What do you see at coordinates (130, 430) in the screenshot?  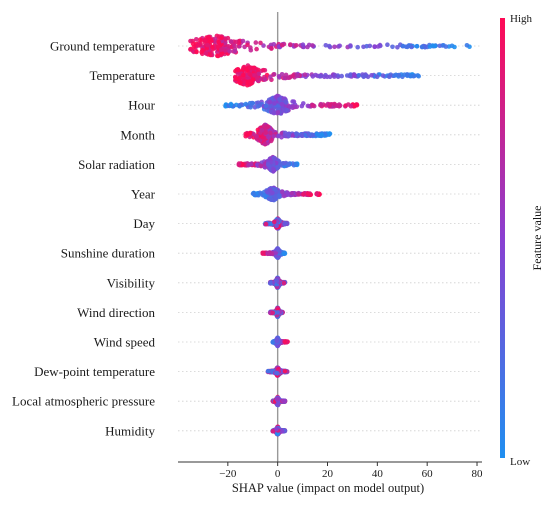 I see `feature-label: Humidity` at bounding box center [130, 430].